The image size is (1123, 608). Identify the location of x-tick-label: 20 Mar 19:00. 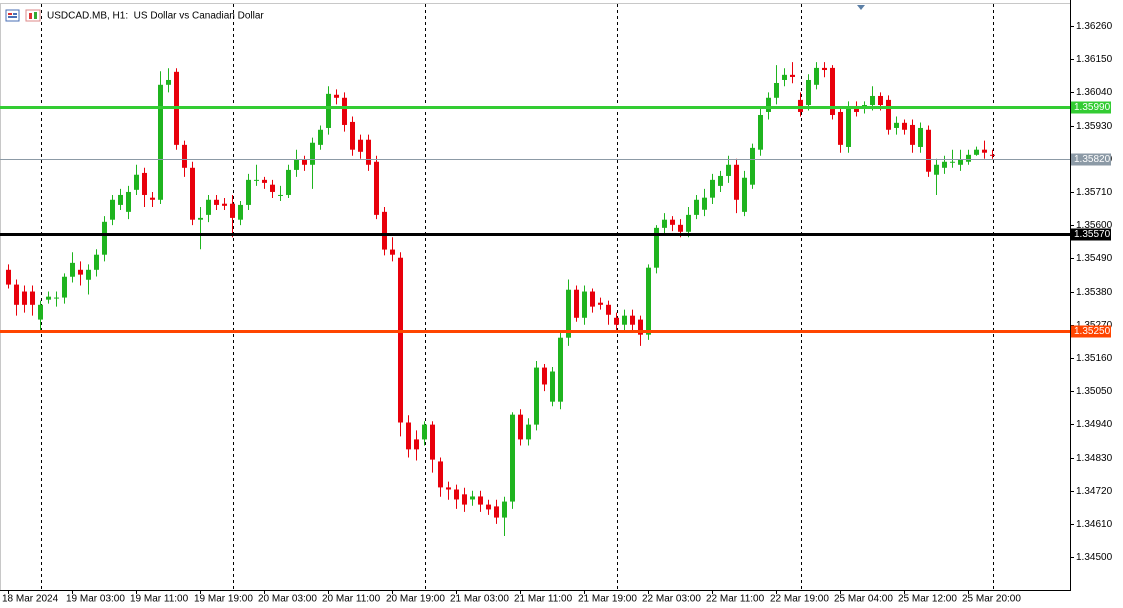
(415, 599).